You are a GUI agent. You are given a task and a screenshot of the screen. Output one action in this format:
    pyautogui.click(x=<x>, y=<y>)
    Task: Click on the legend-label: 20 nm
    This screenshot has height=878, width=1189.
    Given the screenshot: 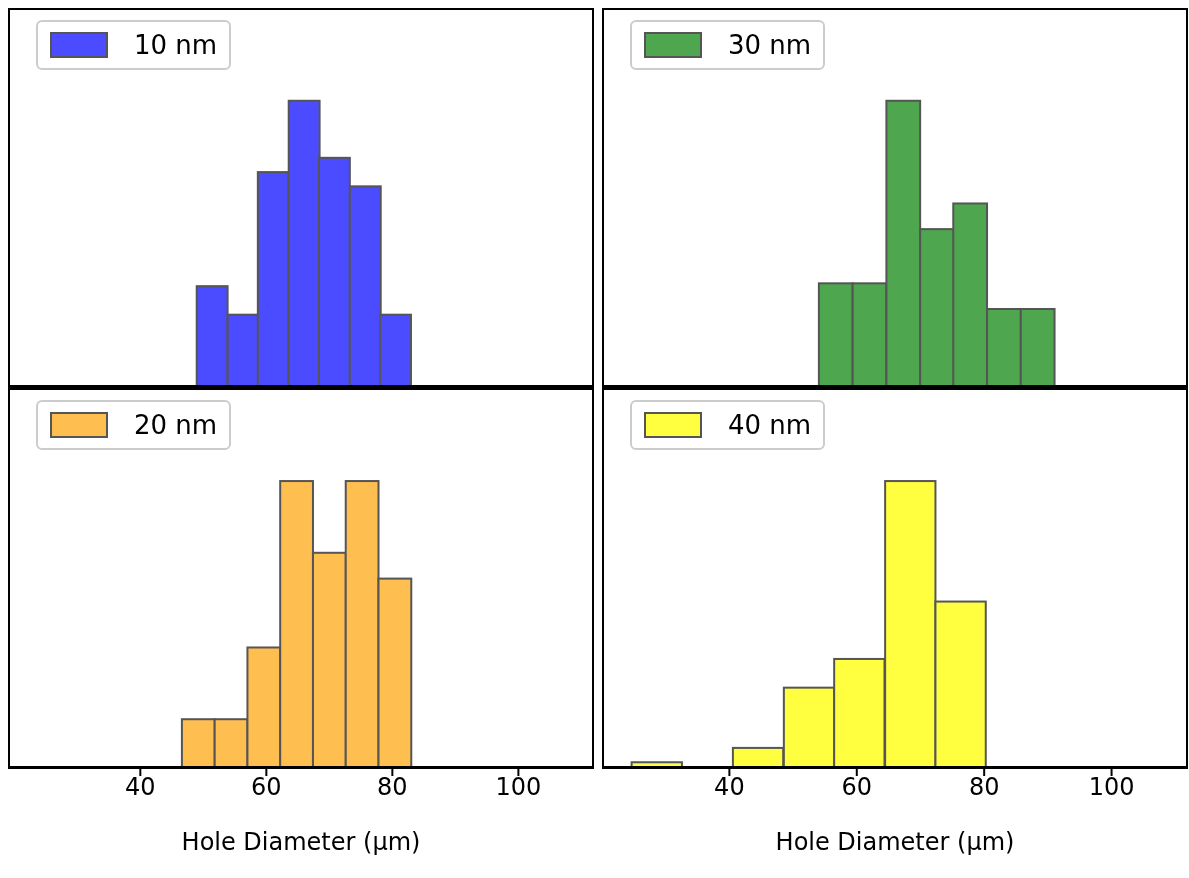 What is the action you would take?
    pyautogui.click(x=176, y=425)
    